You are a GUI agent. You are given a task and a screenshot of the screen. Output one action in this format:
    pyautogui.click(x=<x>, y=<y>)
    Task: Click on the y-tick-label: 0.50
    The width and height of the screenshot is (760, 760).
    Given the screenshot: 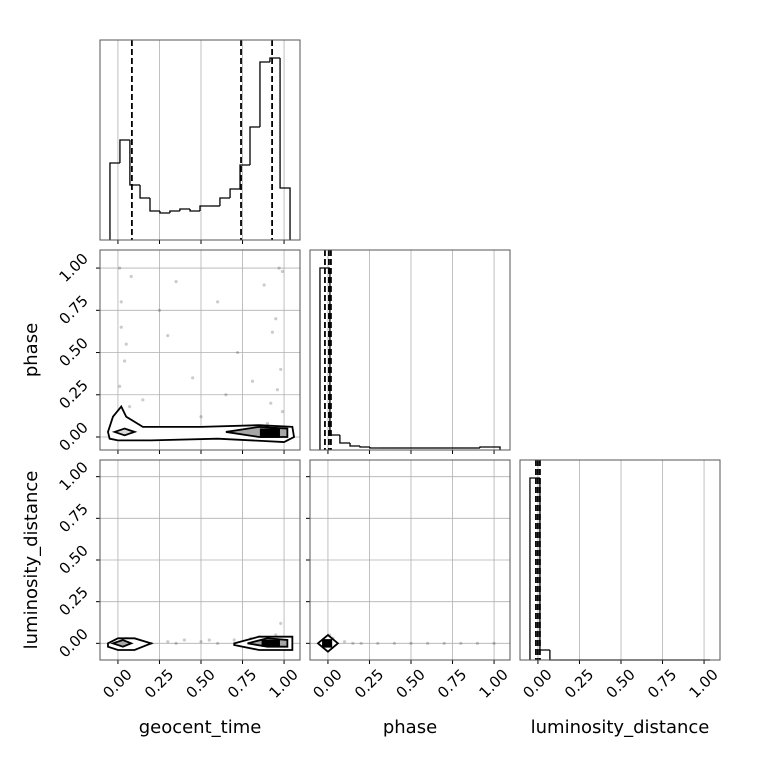 What is the action you would take?
    pyautogui.click(x=73, y=352)
    